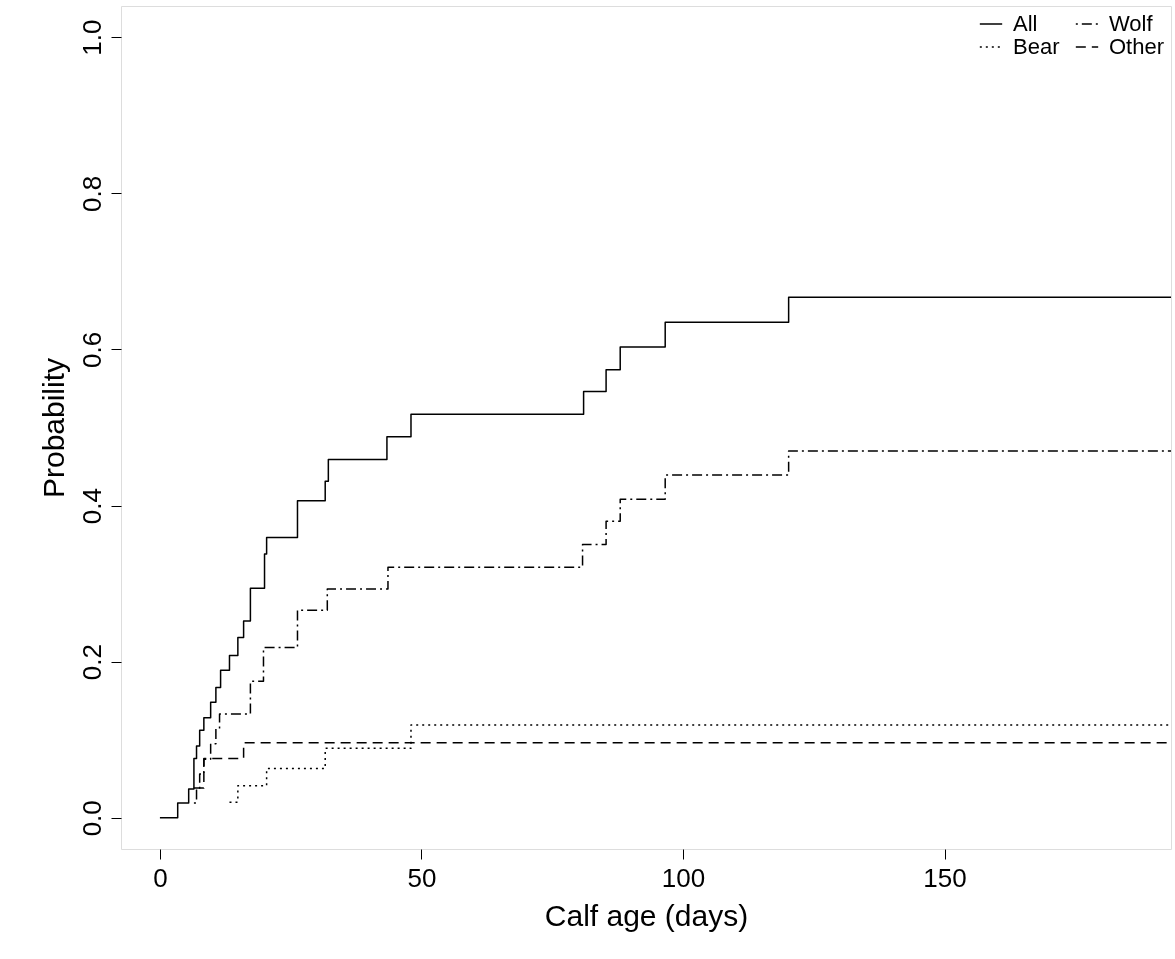 The width and height of the screenshot is (1175, 959). I want to click on y-axis-title: Probability, so click(53, 428).